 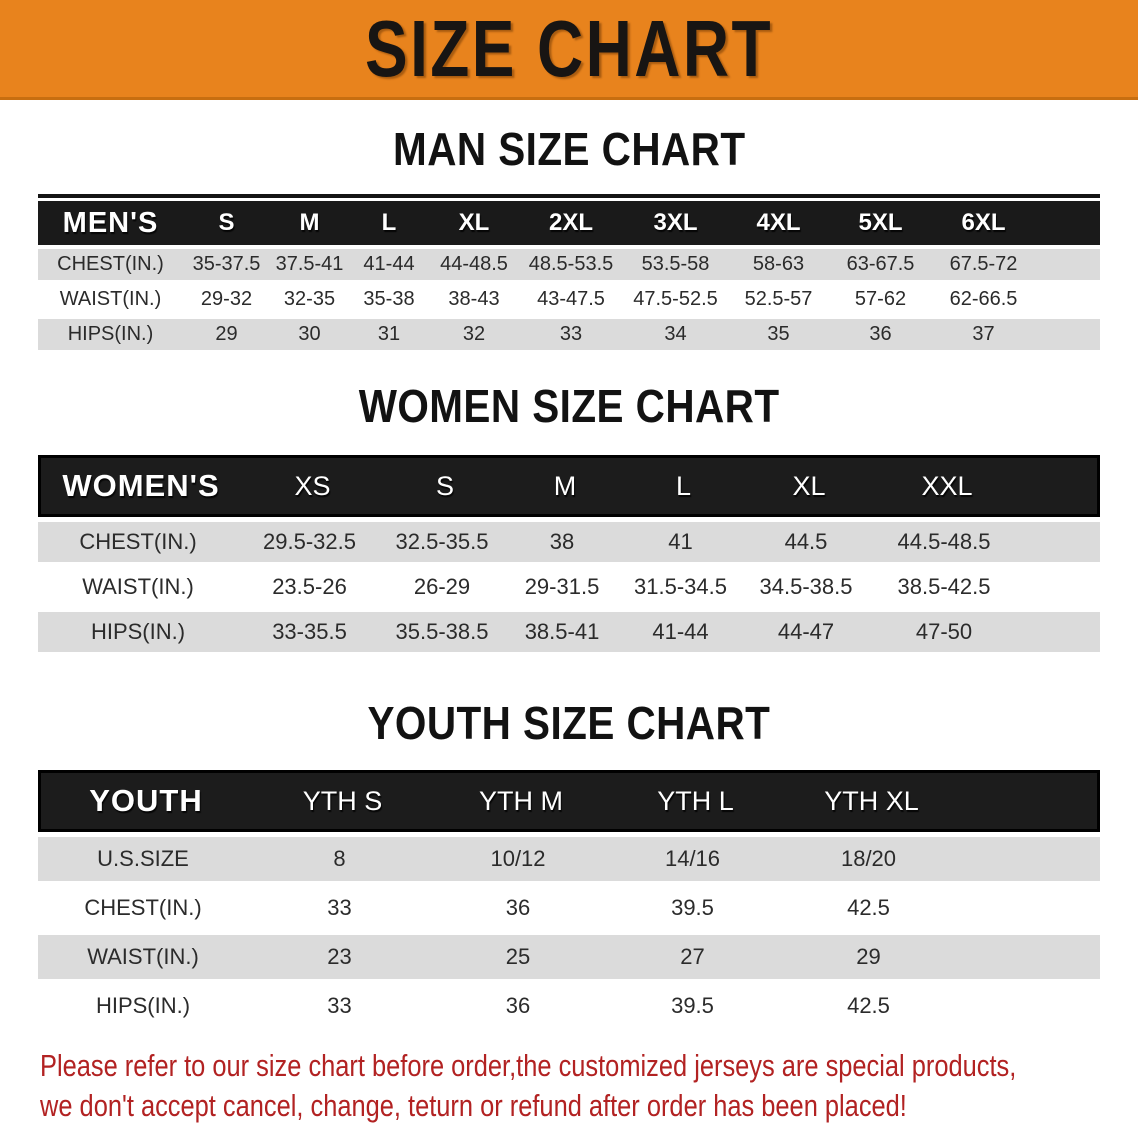 I want to click on size-column-header: YTH XL, so click(x=871, y=800).